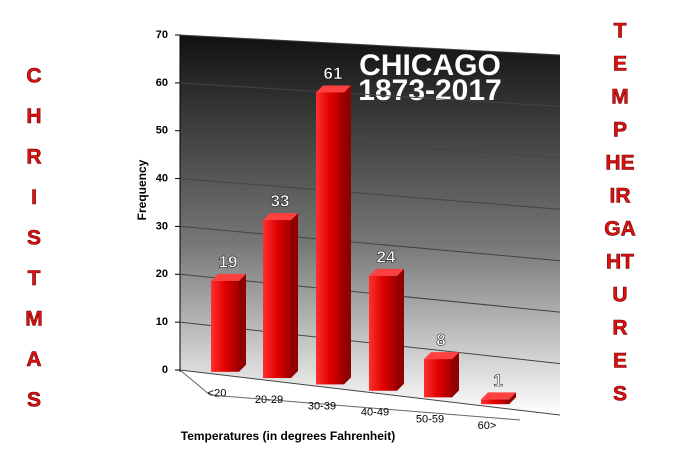  Describe the element at coordinates (33, 359) in the screenshot. I see `side-letter: A` at that location.